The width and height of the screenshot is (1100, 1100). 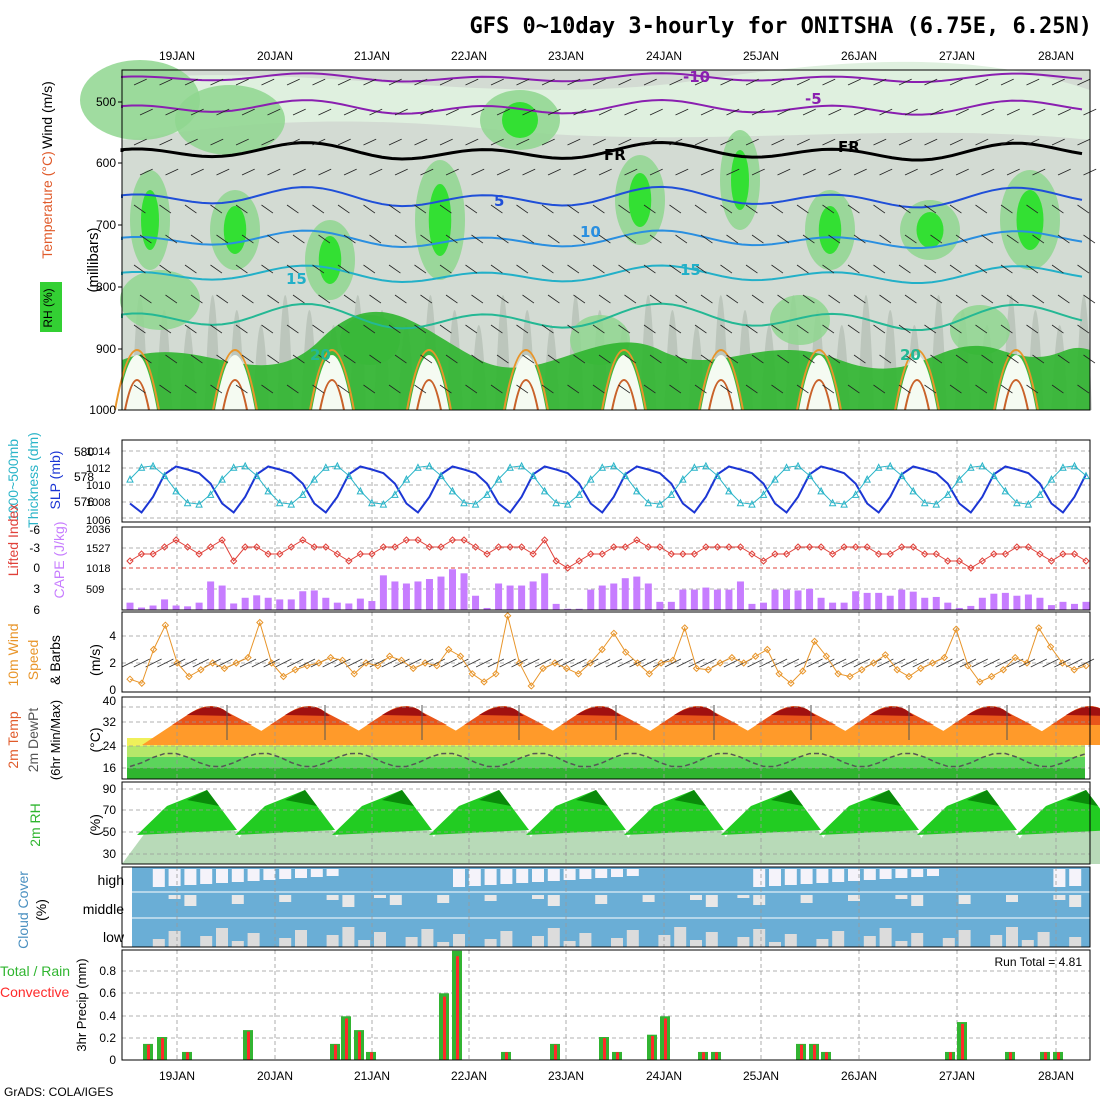 What do you see at coordinates (13, 654) in the screenshot?
I see `axis-label-10m-wind: 10m Wind` at bounding box center [13, 654].